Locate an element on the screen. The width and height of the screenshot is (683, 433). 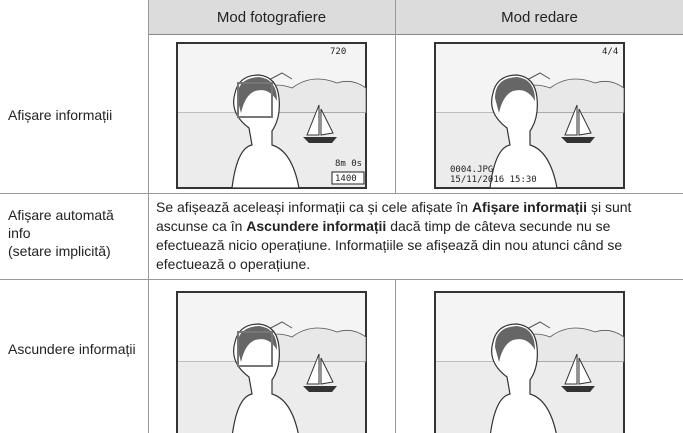
header-text: Mod fotografiere is located at coordinates (271, 17).